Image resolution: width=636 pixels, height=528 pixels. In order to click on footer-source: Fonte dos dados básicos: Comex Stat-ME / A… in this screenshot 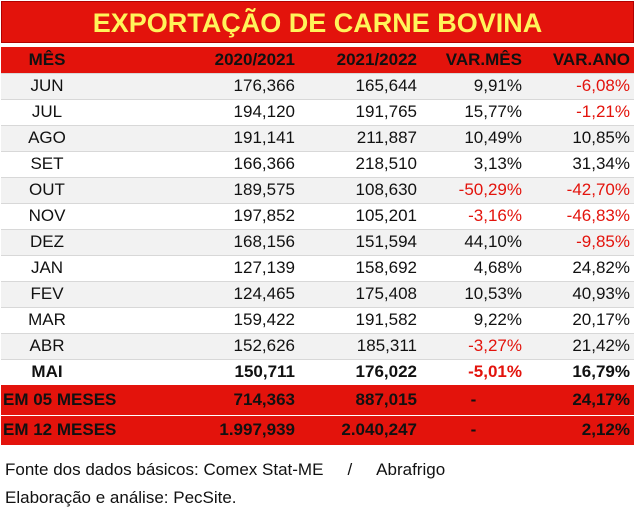, I will do `click(225, 470)`.